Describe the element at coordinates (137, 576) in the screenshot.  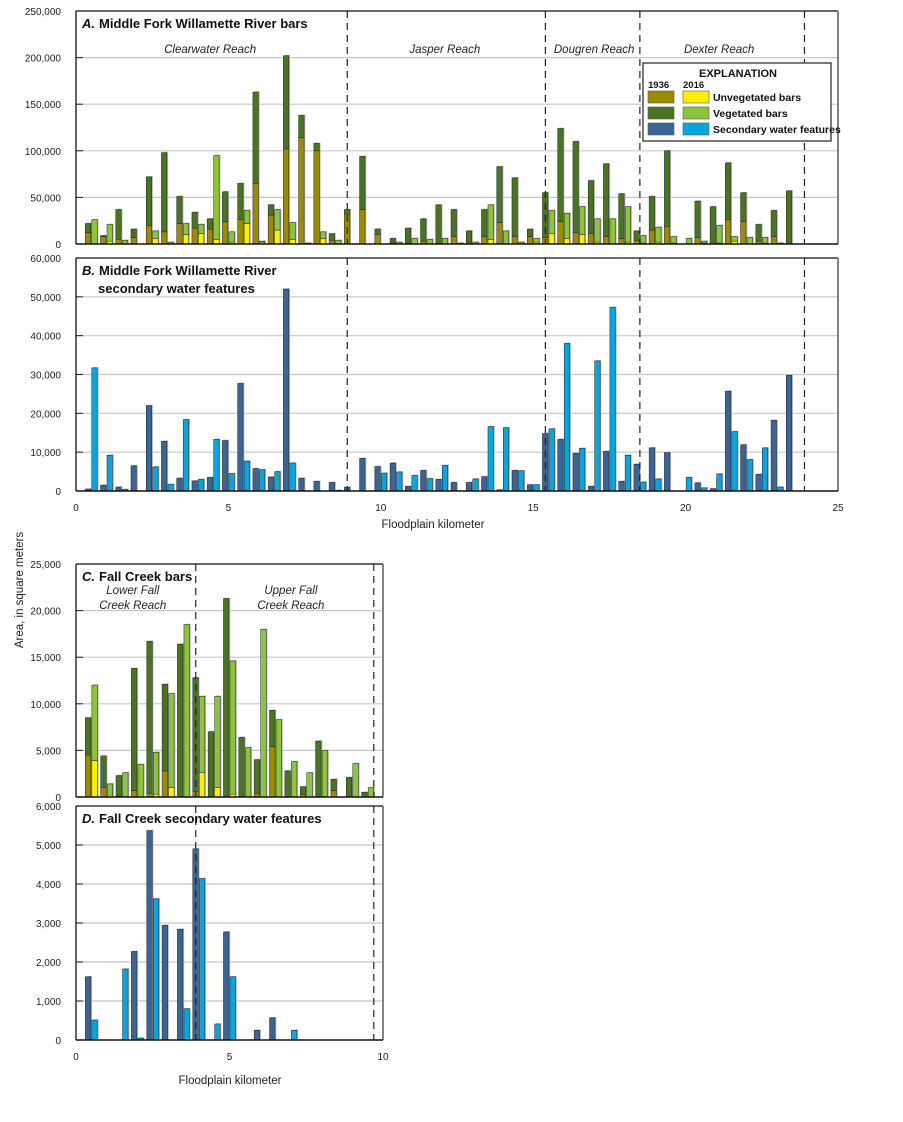
I see `panel-title: C. Fall Creek bars` at that location.